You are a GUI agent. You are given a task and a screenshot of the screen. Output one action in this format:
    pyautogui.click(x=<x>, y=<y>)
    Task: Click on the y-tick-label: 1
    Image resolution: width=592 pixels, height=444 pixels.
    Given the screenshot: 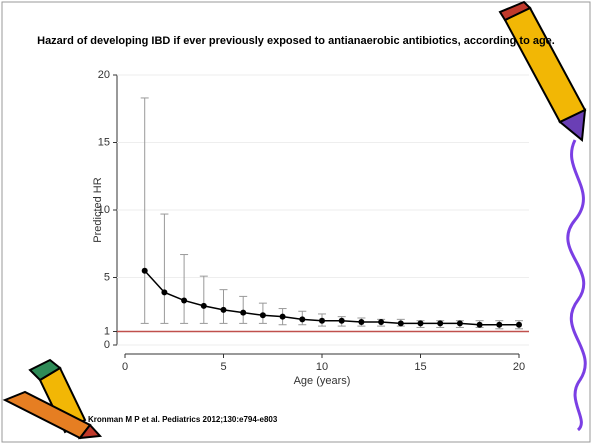 What is the action you would take?
    pyautogui.click(x=107, y=331)
    